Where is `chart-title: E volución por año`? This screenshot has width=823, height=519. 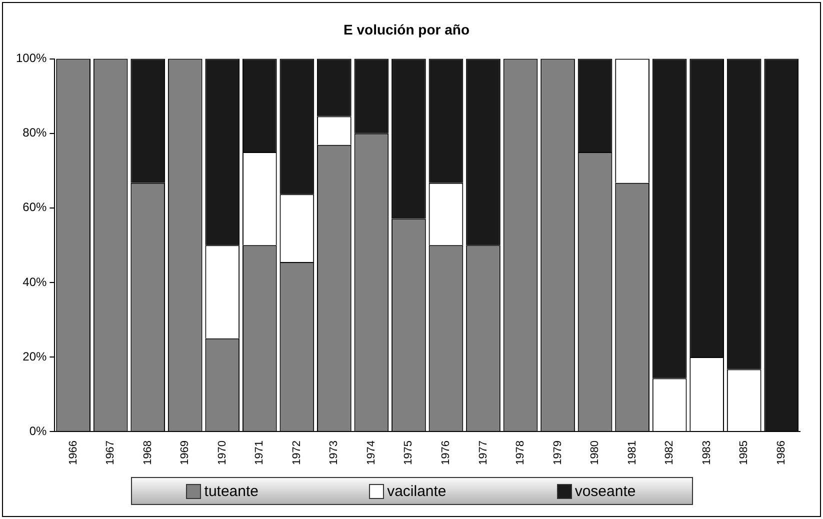
chart-title: E volución por año is located at coordinates (406, 29).